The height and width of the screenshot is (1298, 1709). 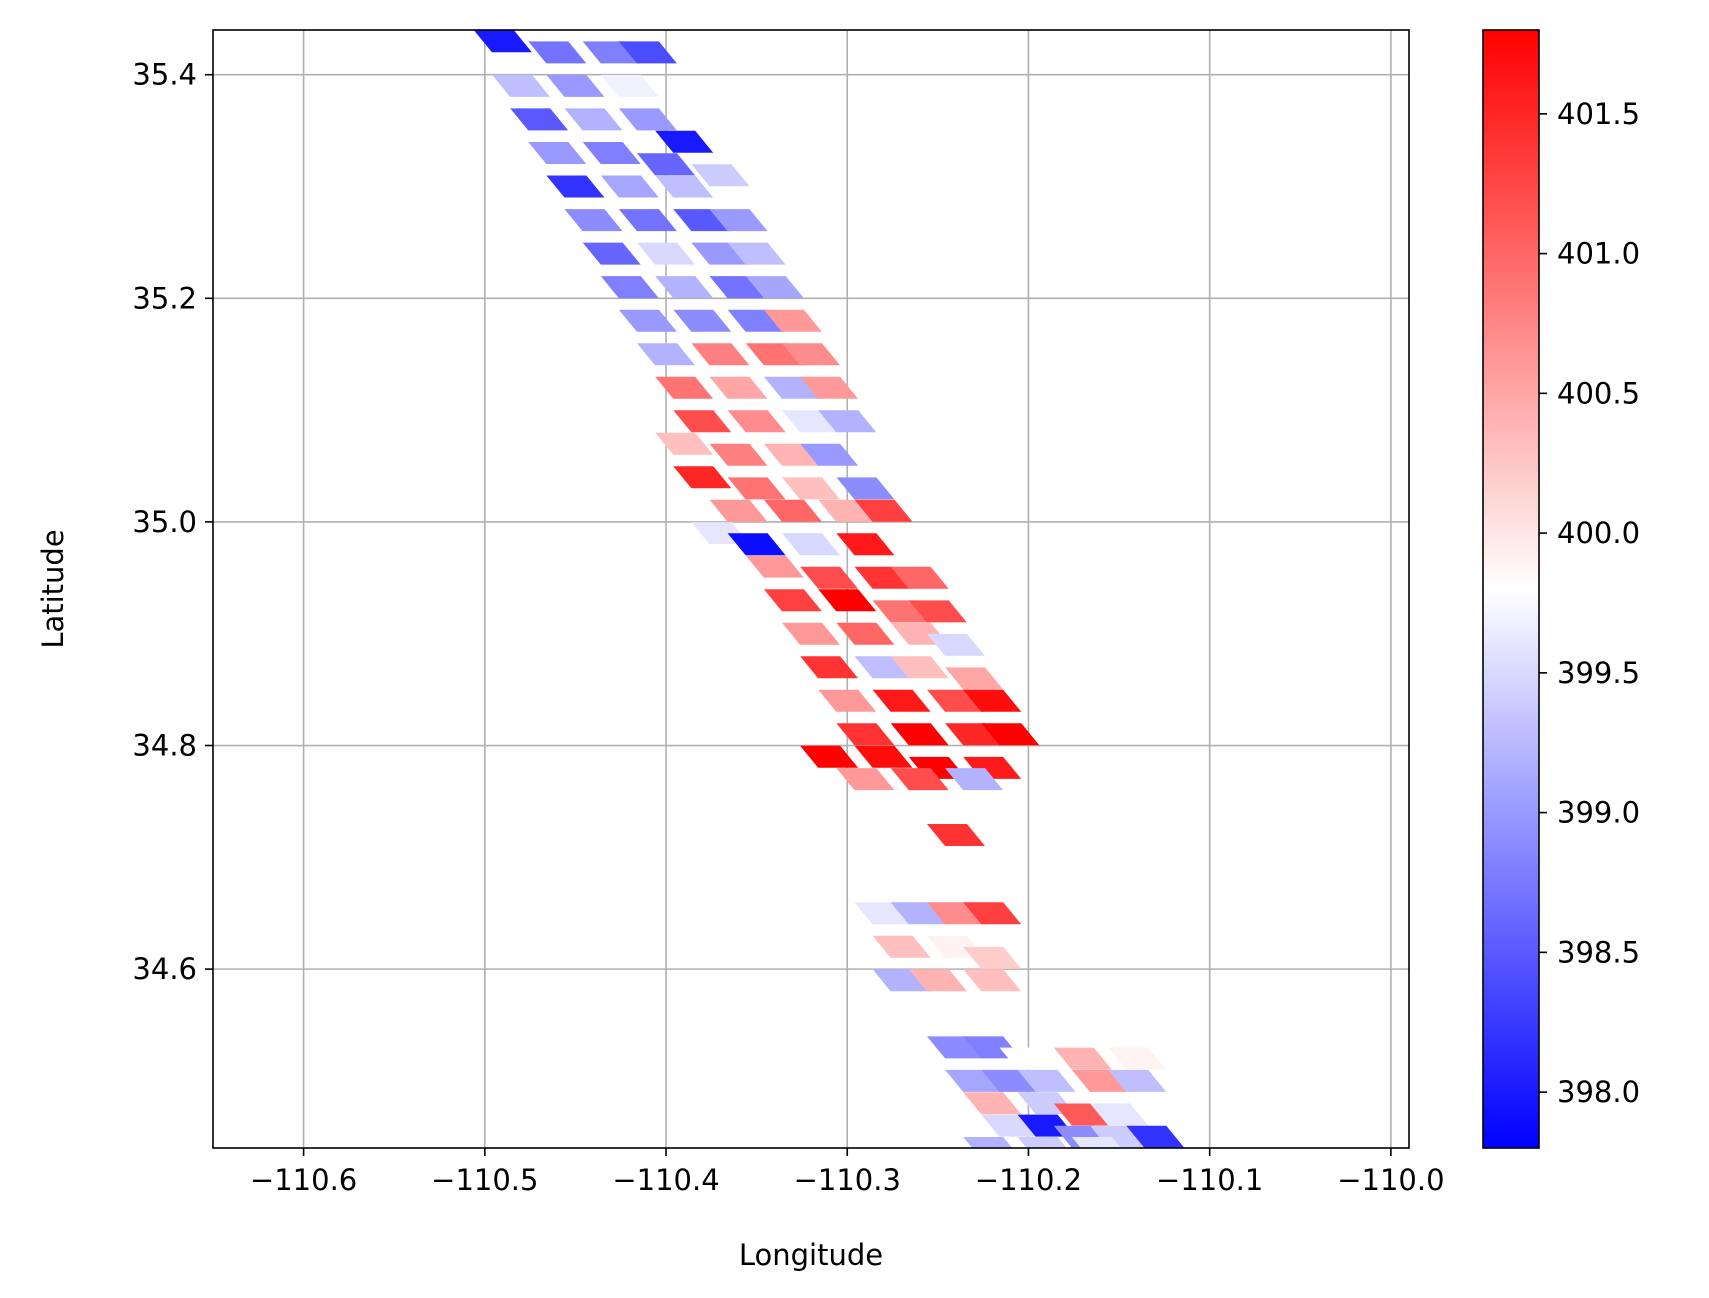 I want to click on colorbar-tick-label: 398.5, so click(x=1598, y=952).